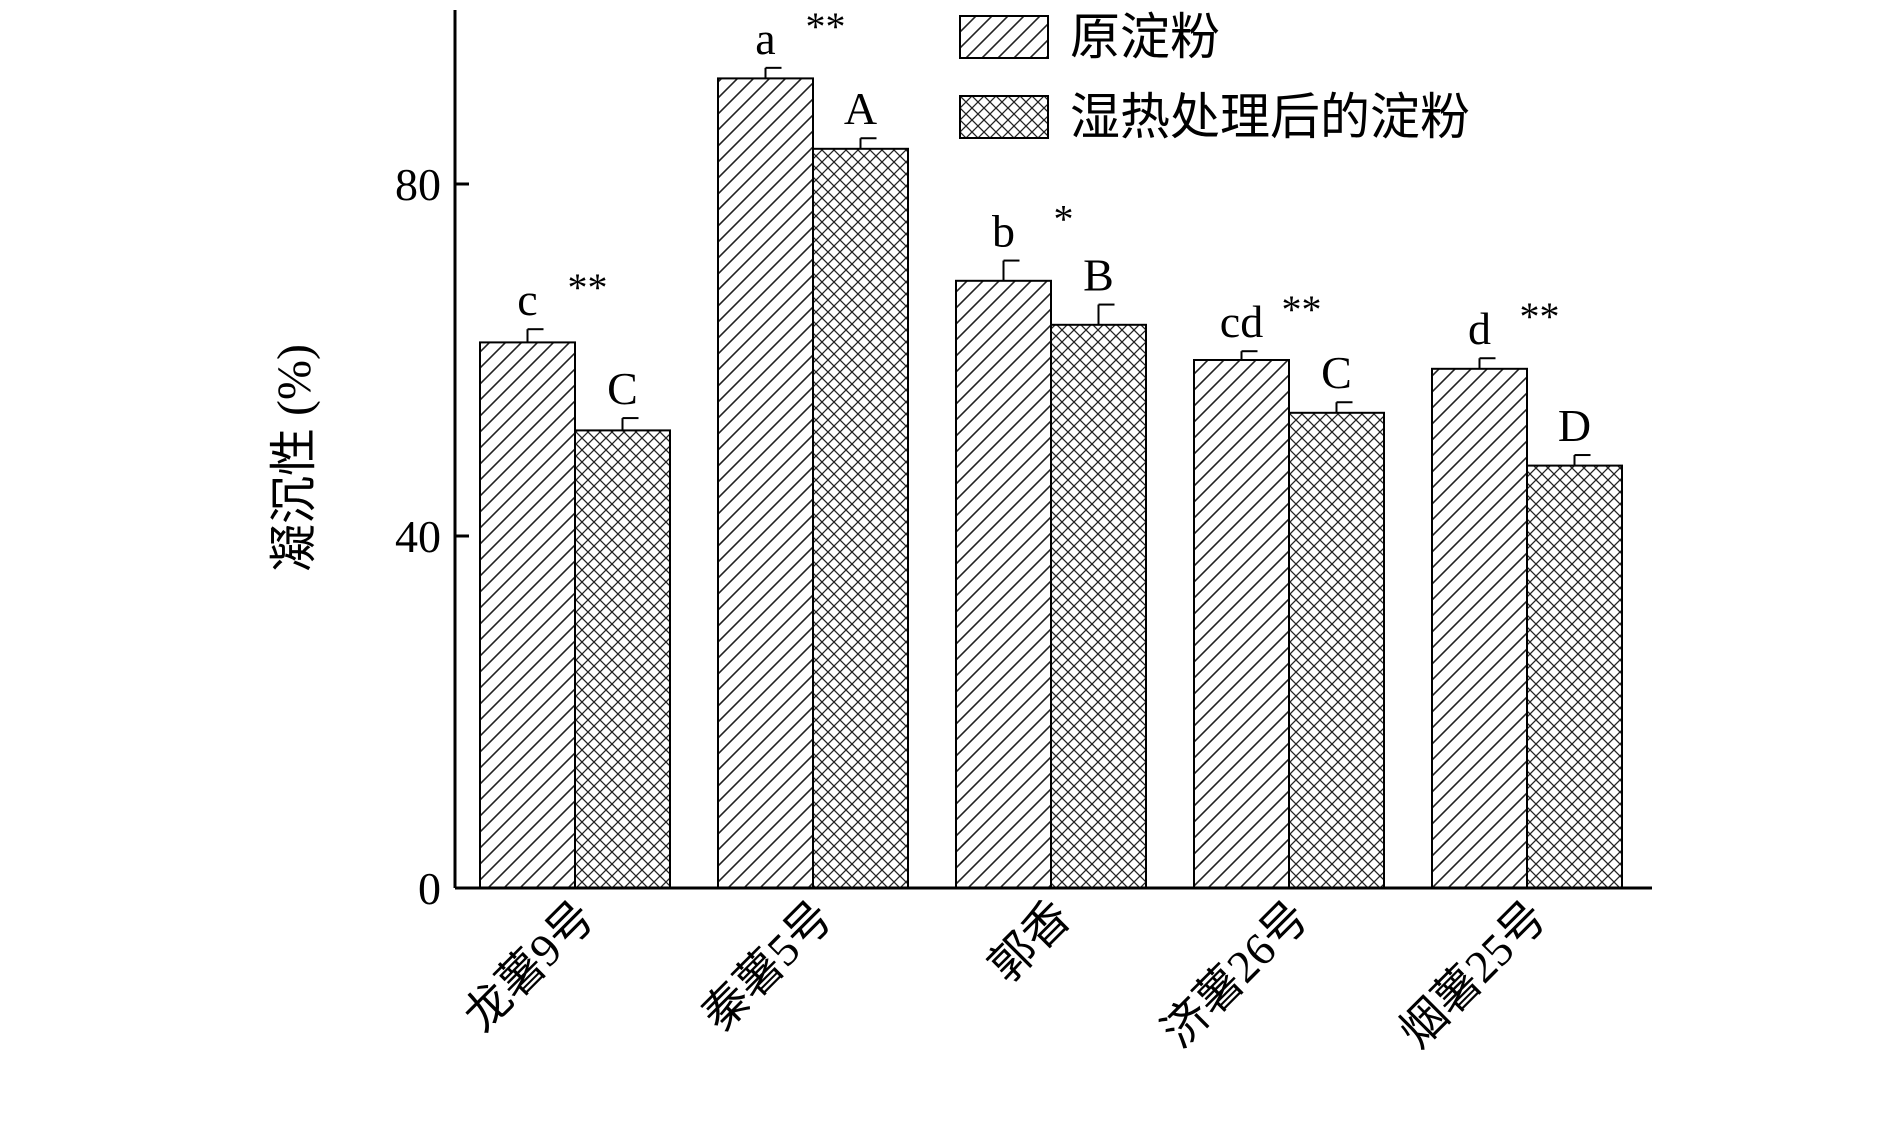  I want to click on category-label-3: 济薯26号, so click(1235, 974).